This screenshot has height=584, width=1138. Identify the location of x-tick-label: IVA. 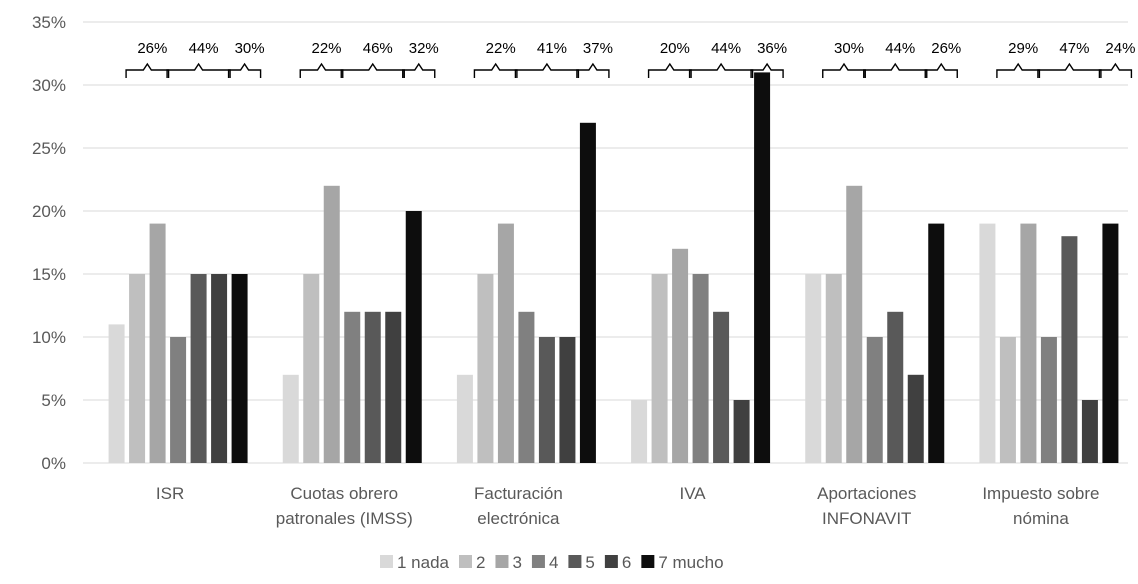
(693, 493).